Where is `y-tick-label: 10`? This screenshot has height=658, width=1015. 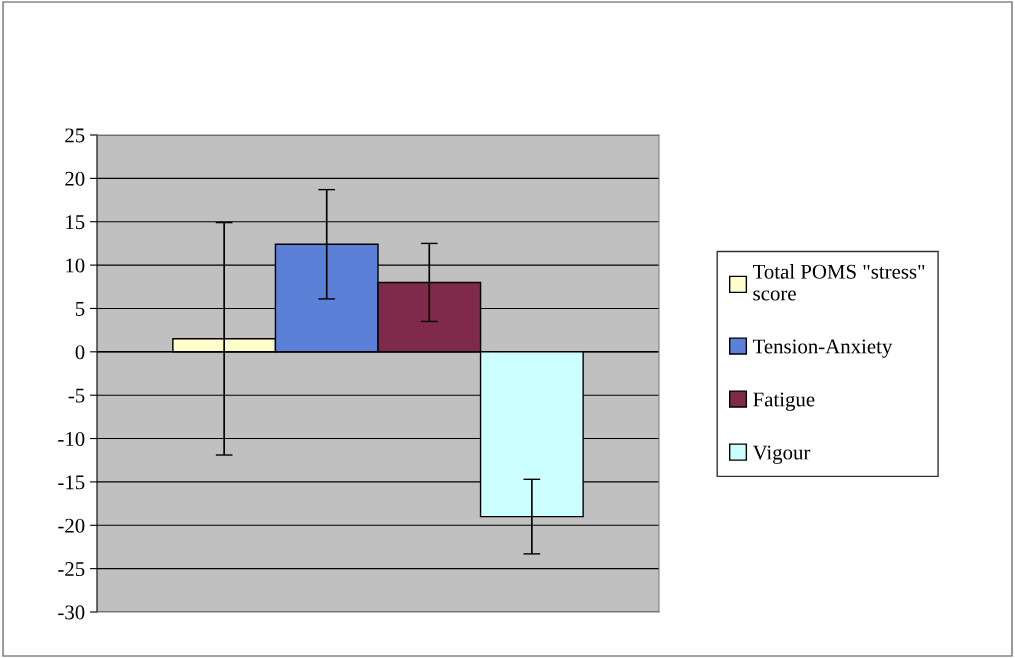
y-tick-label: 10 is located at coordinates (75, 265).